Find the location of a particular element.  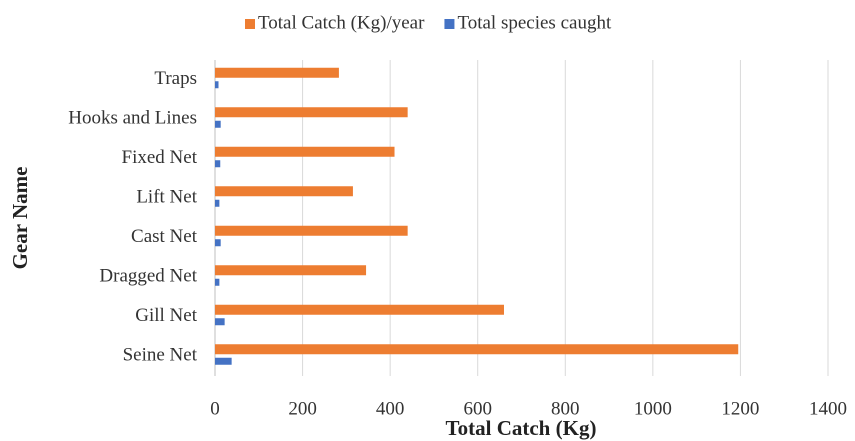

x-tick-label: 1400 is located at coordinates (828, 408).